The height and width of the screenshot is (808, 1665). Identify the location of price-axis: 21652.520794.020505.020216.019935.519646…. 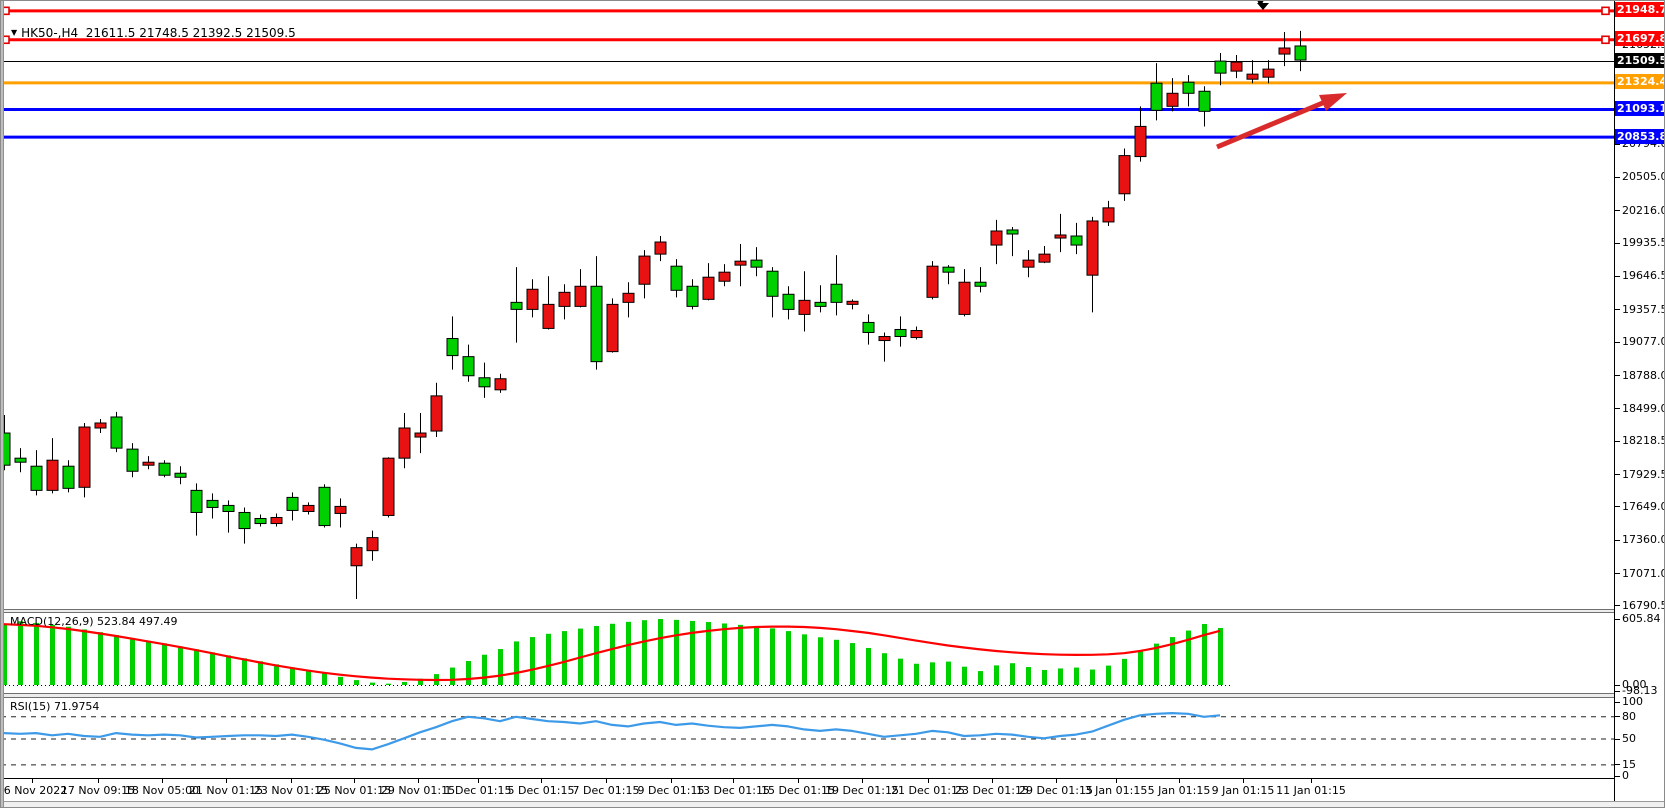
(1639, 401).